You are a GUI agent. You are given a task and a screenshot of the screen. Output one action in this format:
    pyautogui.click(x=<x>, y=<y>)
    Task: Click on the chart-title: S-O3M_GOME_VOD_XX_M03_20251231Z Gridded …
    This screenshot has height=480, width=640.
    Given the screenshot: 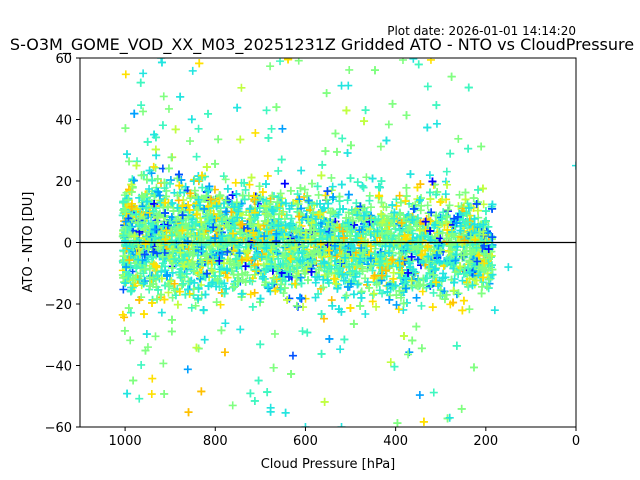 What is the action you would take?
    pyautogui.click(x=322, y=45)
    